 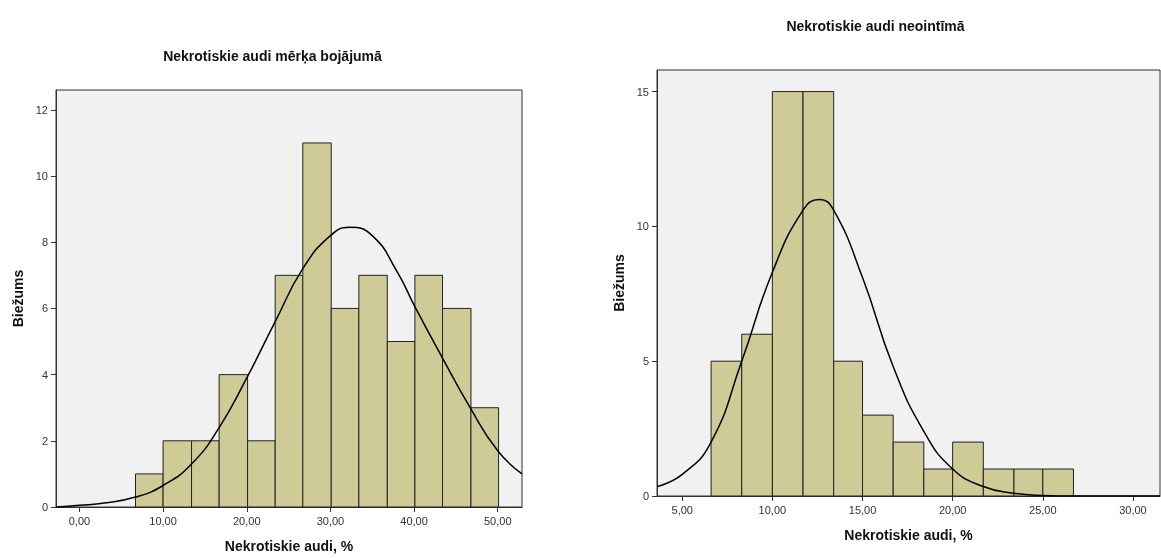 What do you see at coordinates (875, 26) in the screenshot?
I see `chart-title: Nekrotiskie audi neointīmā` at bounding box center [875, 26].